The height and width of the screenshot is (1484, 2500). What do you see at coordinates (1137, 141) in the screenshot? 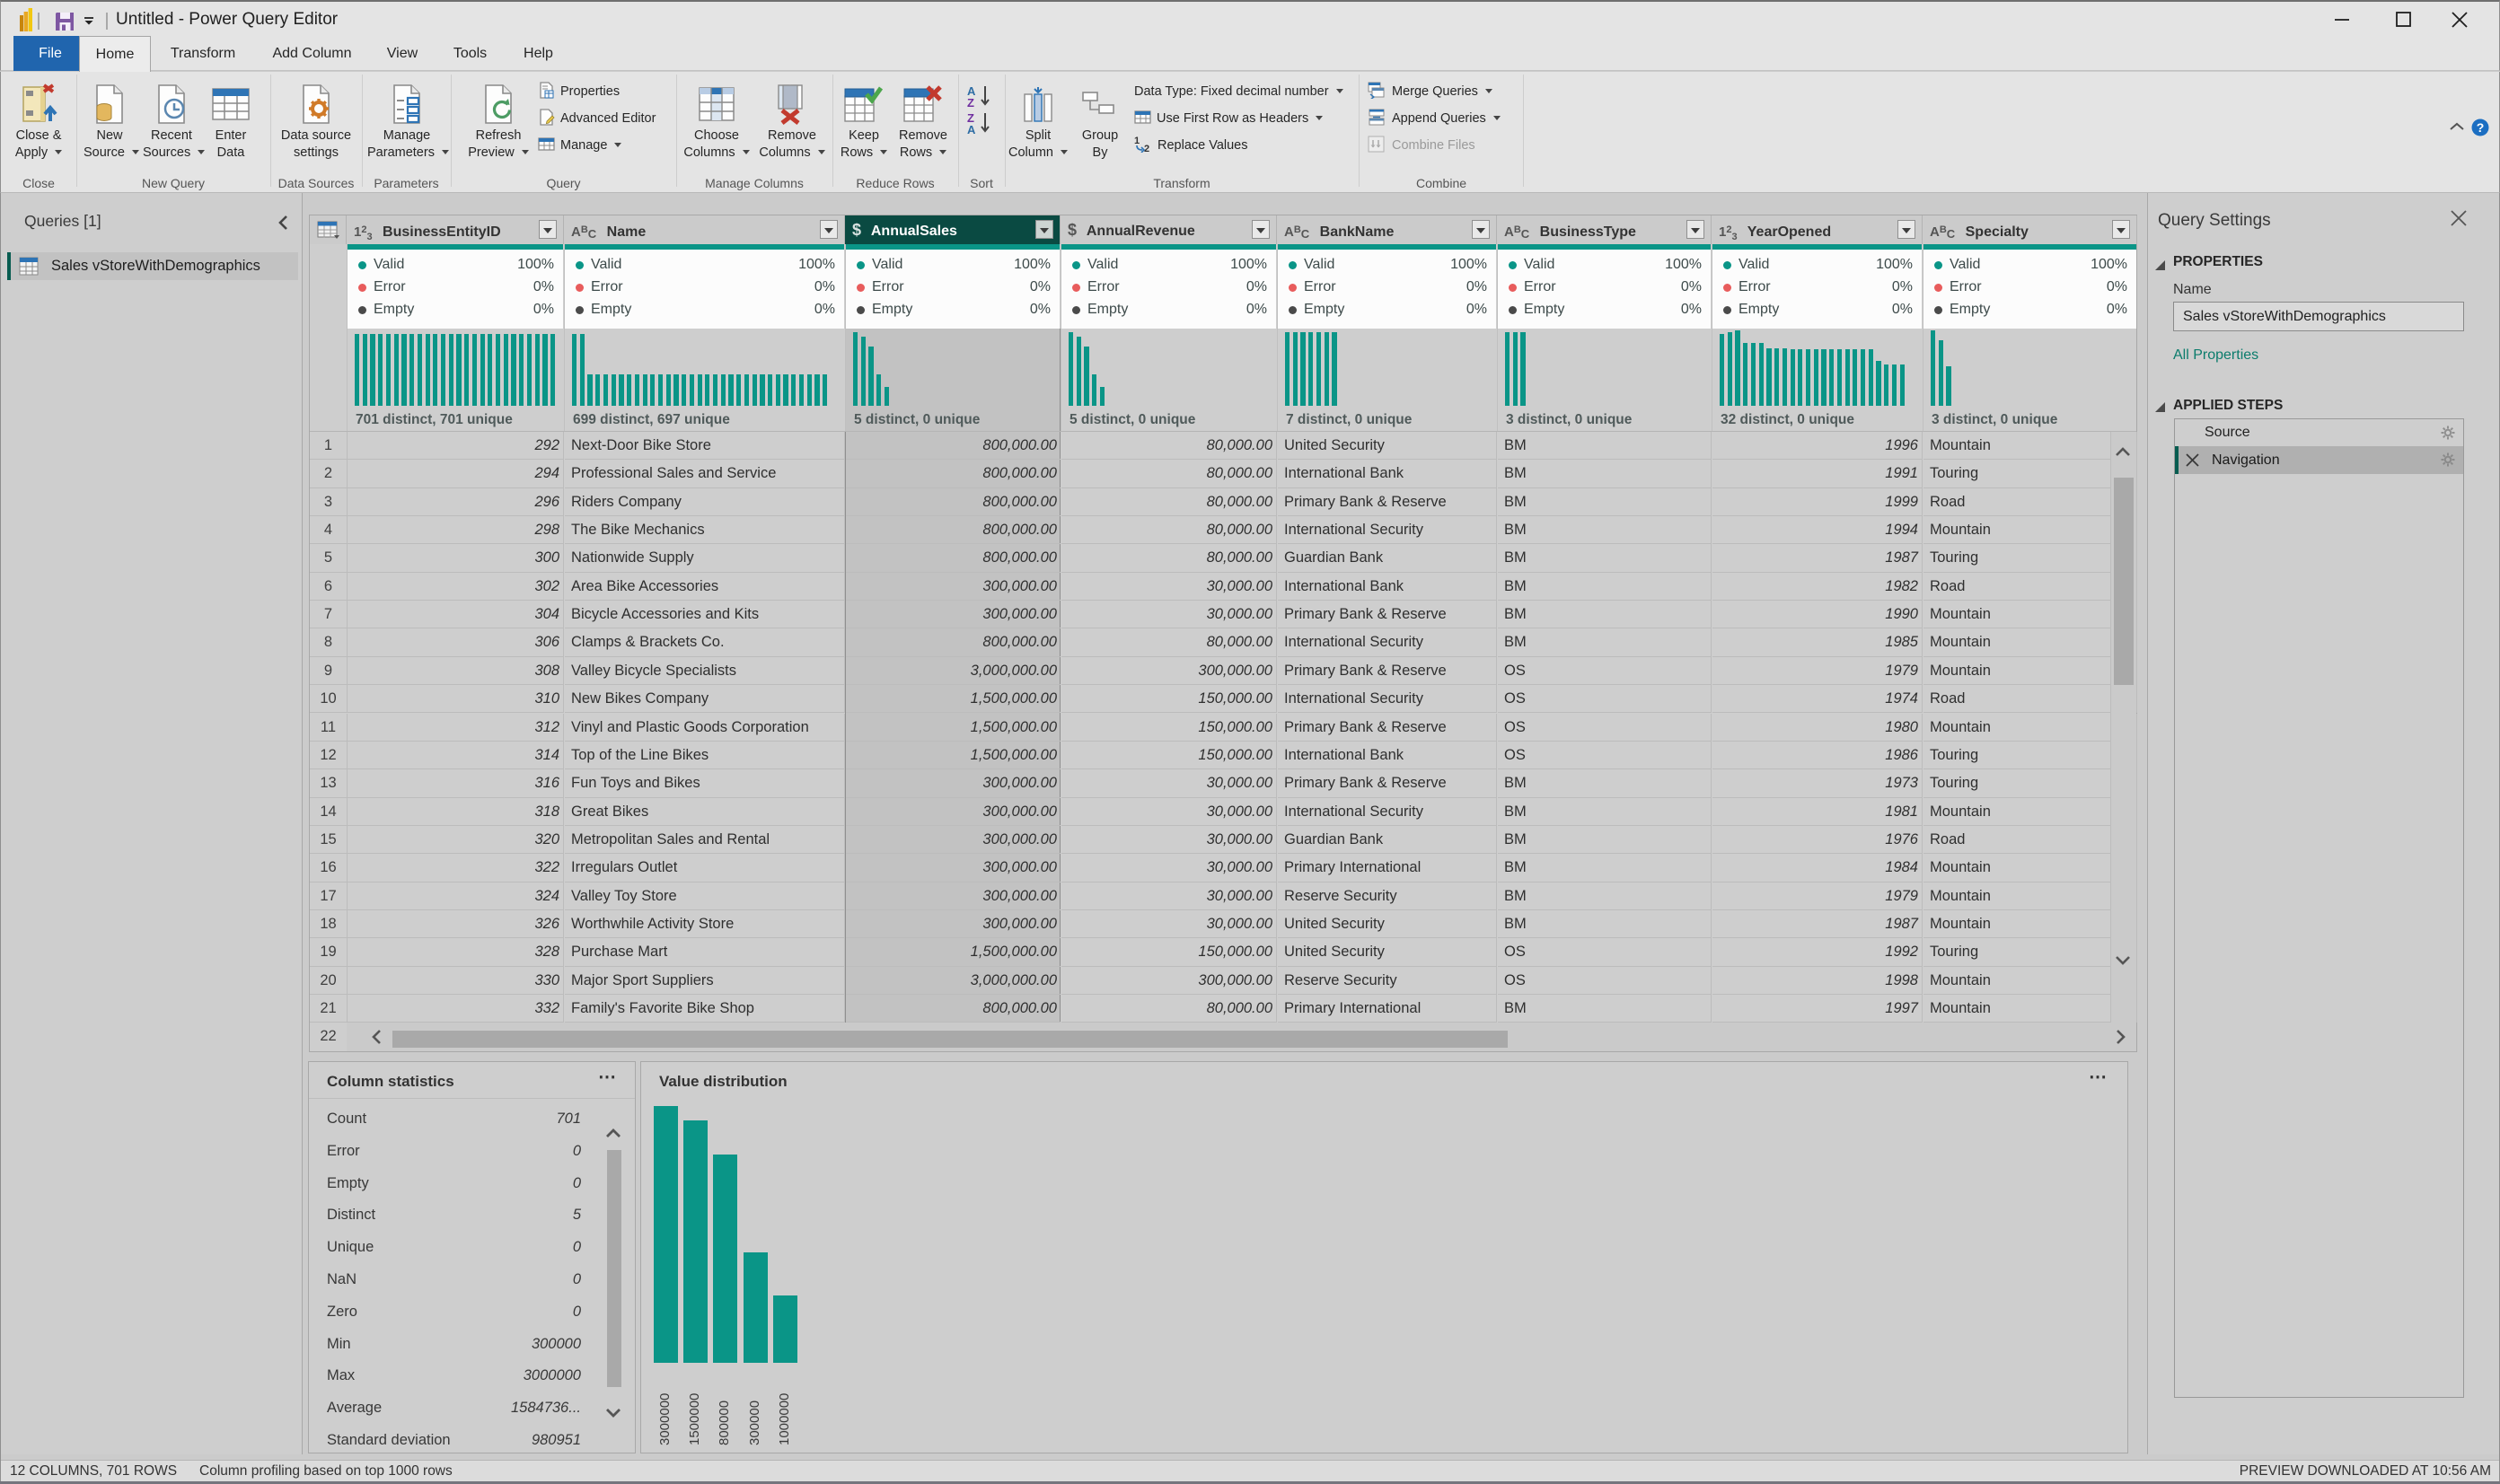
I see `svg-text: 1` at bounding box center [1137, 141].